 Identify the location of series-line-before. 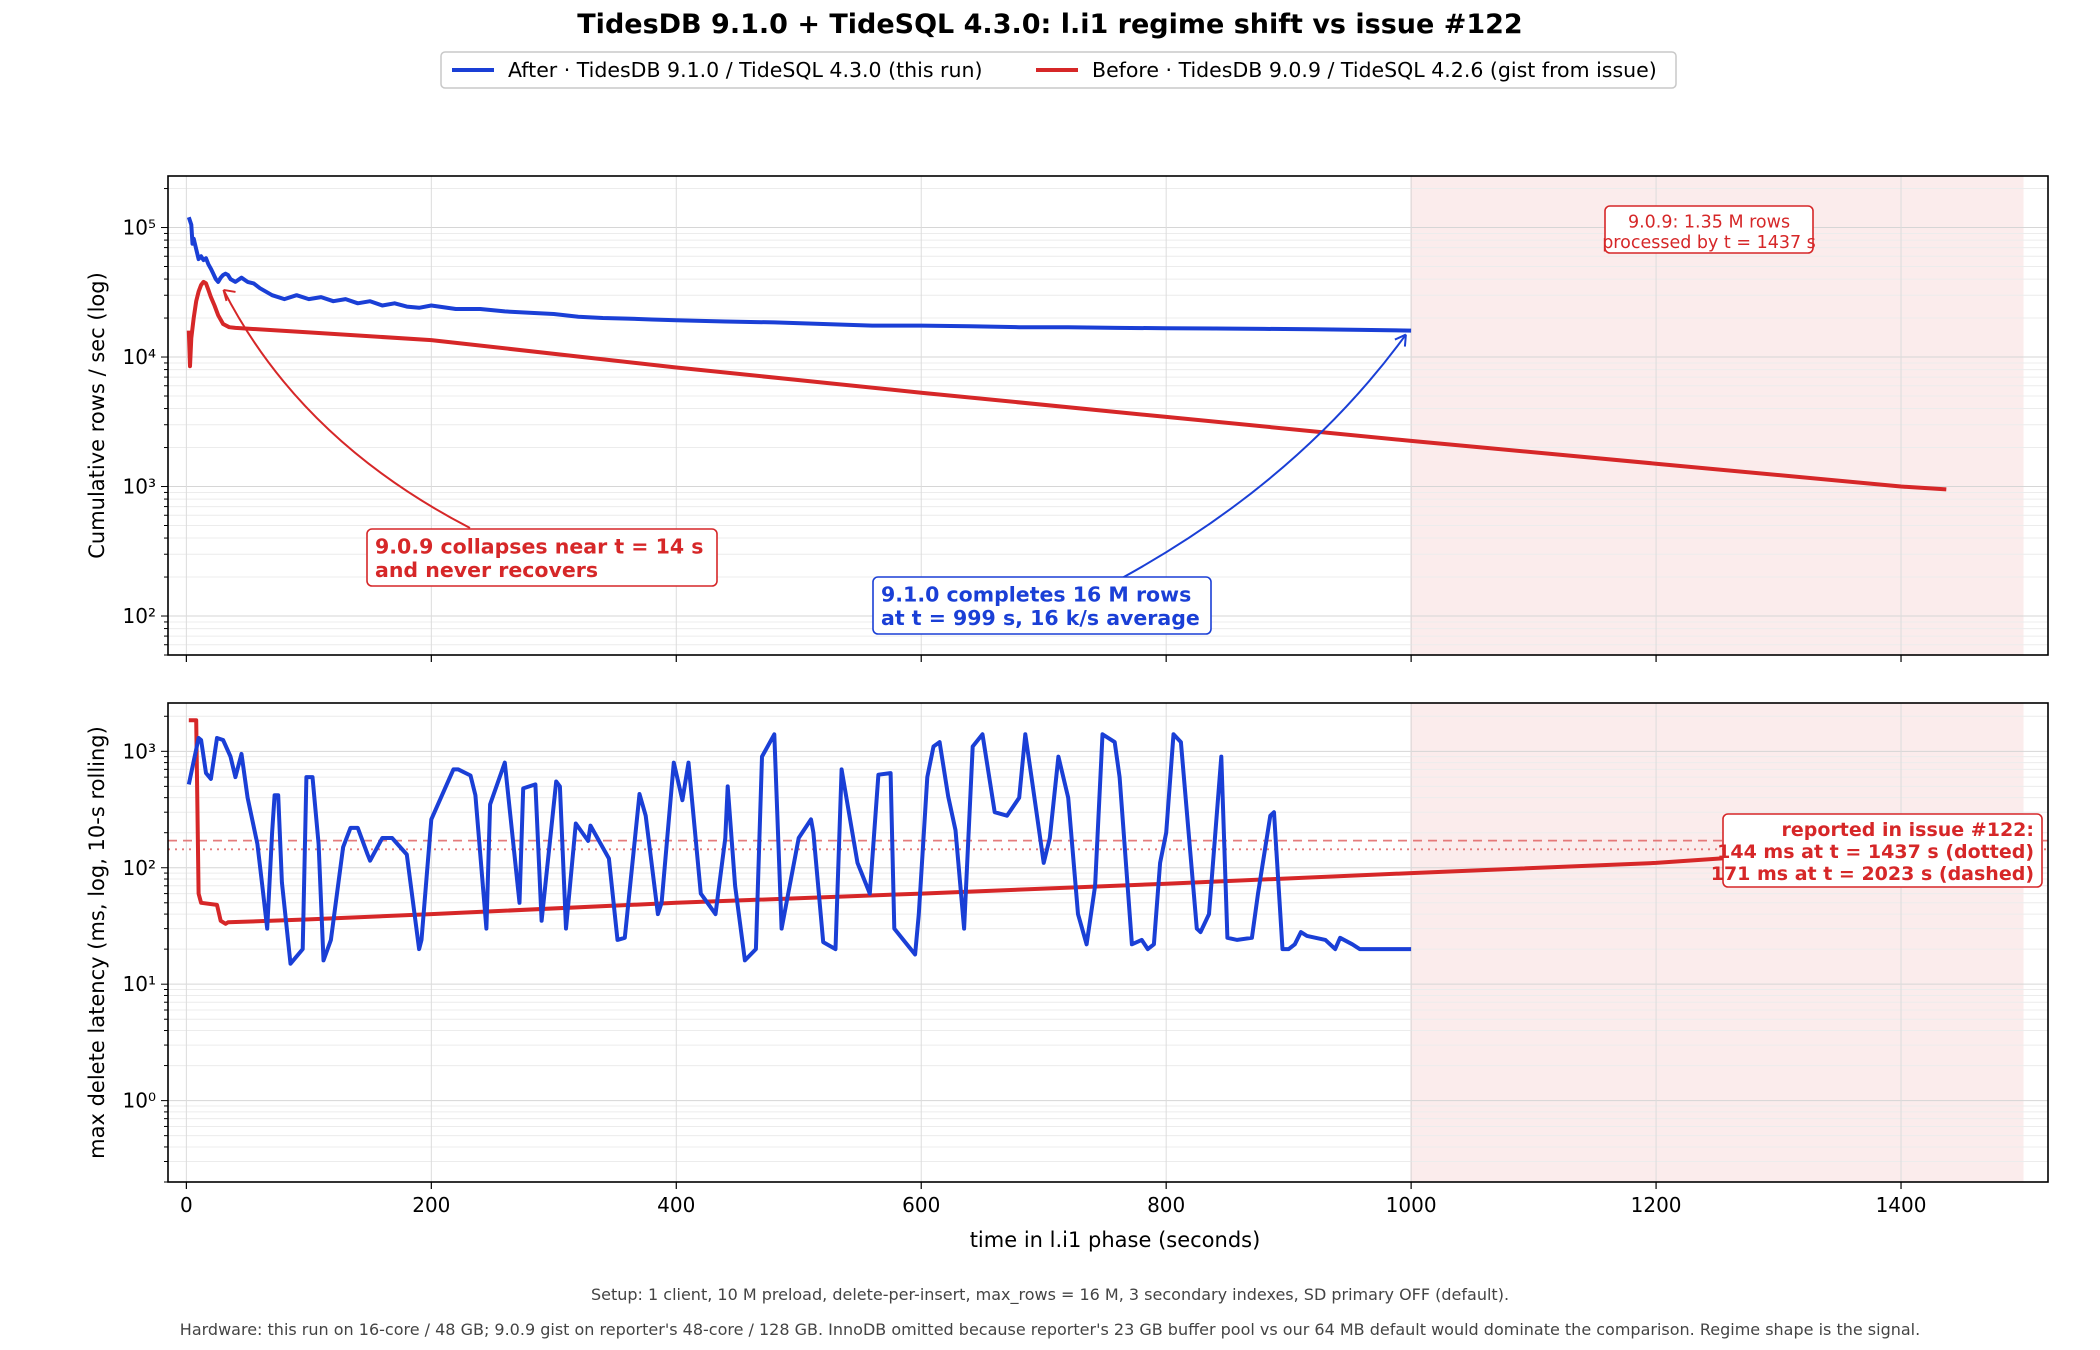
(1066, 385).